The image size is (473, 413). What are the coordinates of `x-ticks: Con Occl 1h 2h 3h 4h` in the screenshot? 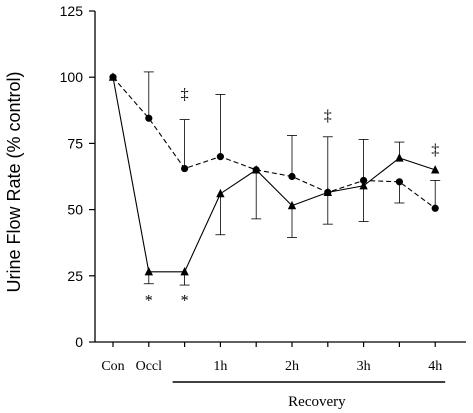 It's located at (271, 358).